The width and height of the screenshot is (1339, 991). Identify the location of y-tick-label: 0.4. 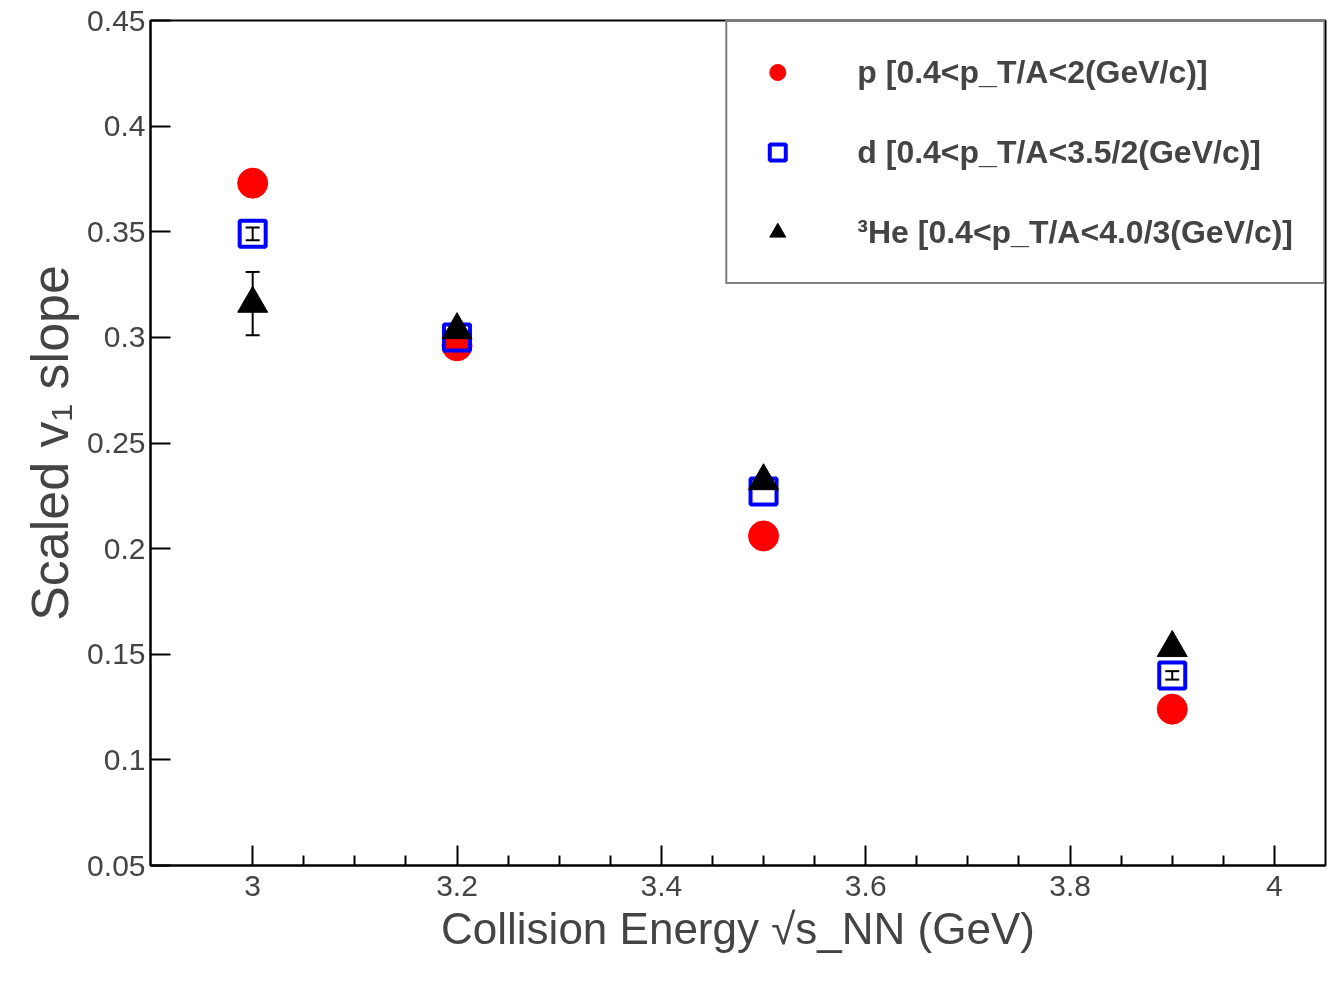
(124, 126).